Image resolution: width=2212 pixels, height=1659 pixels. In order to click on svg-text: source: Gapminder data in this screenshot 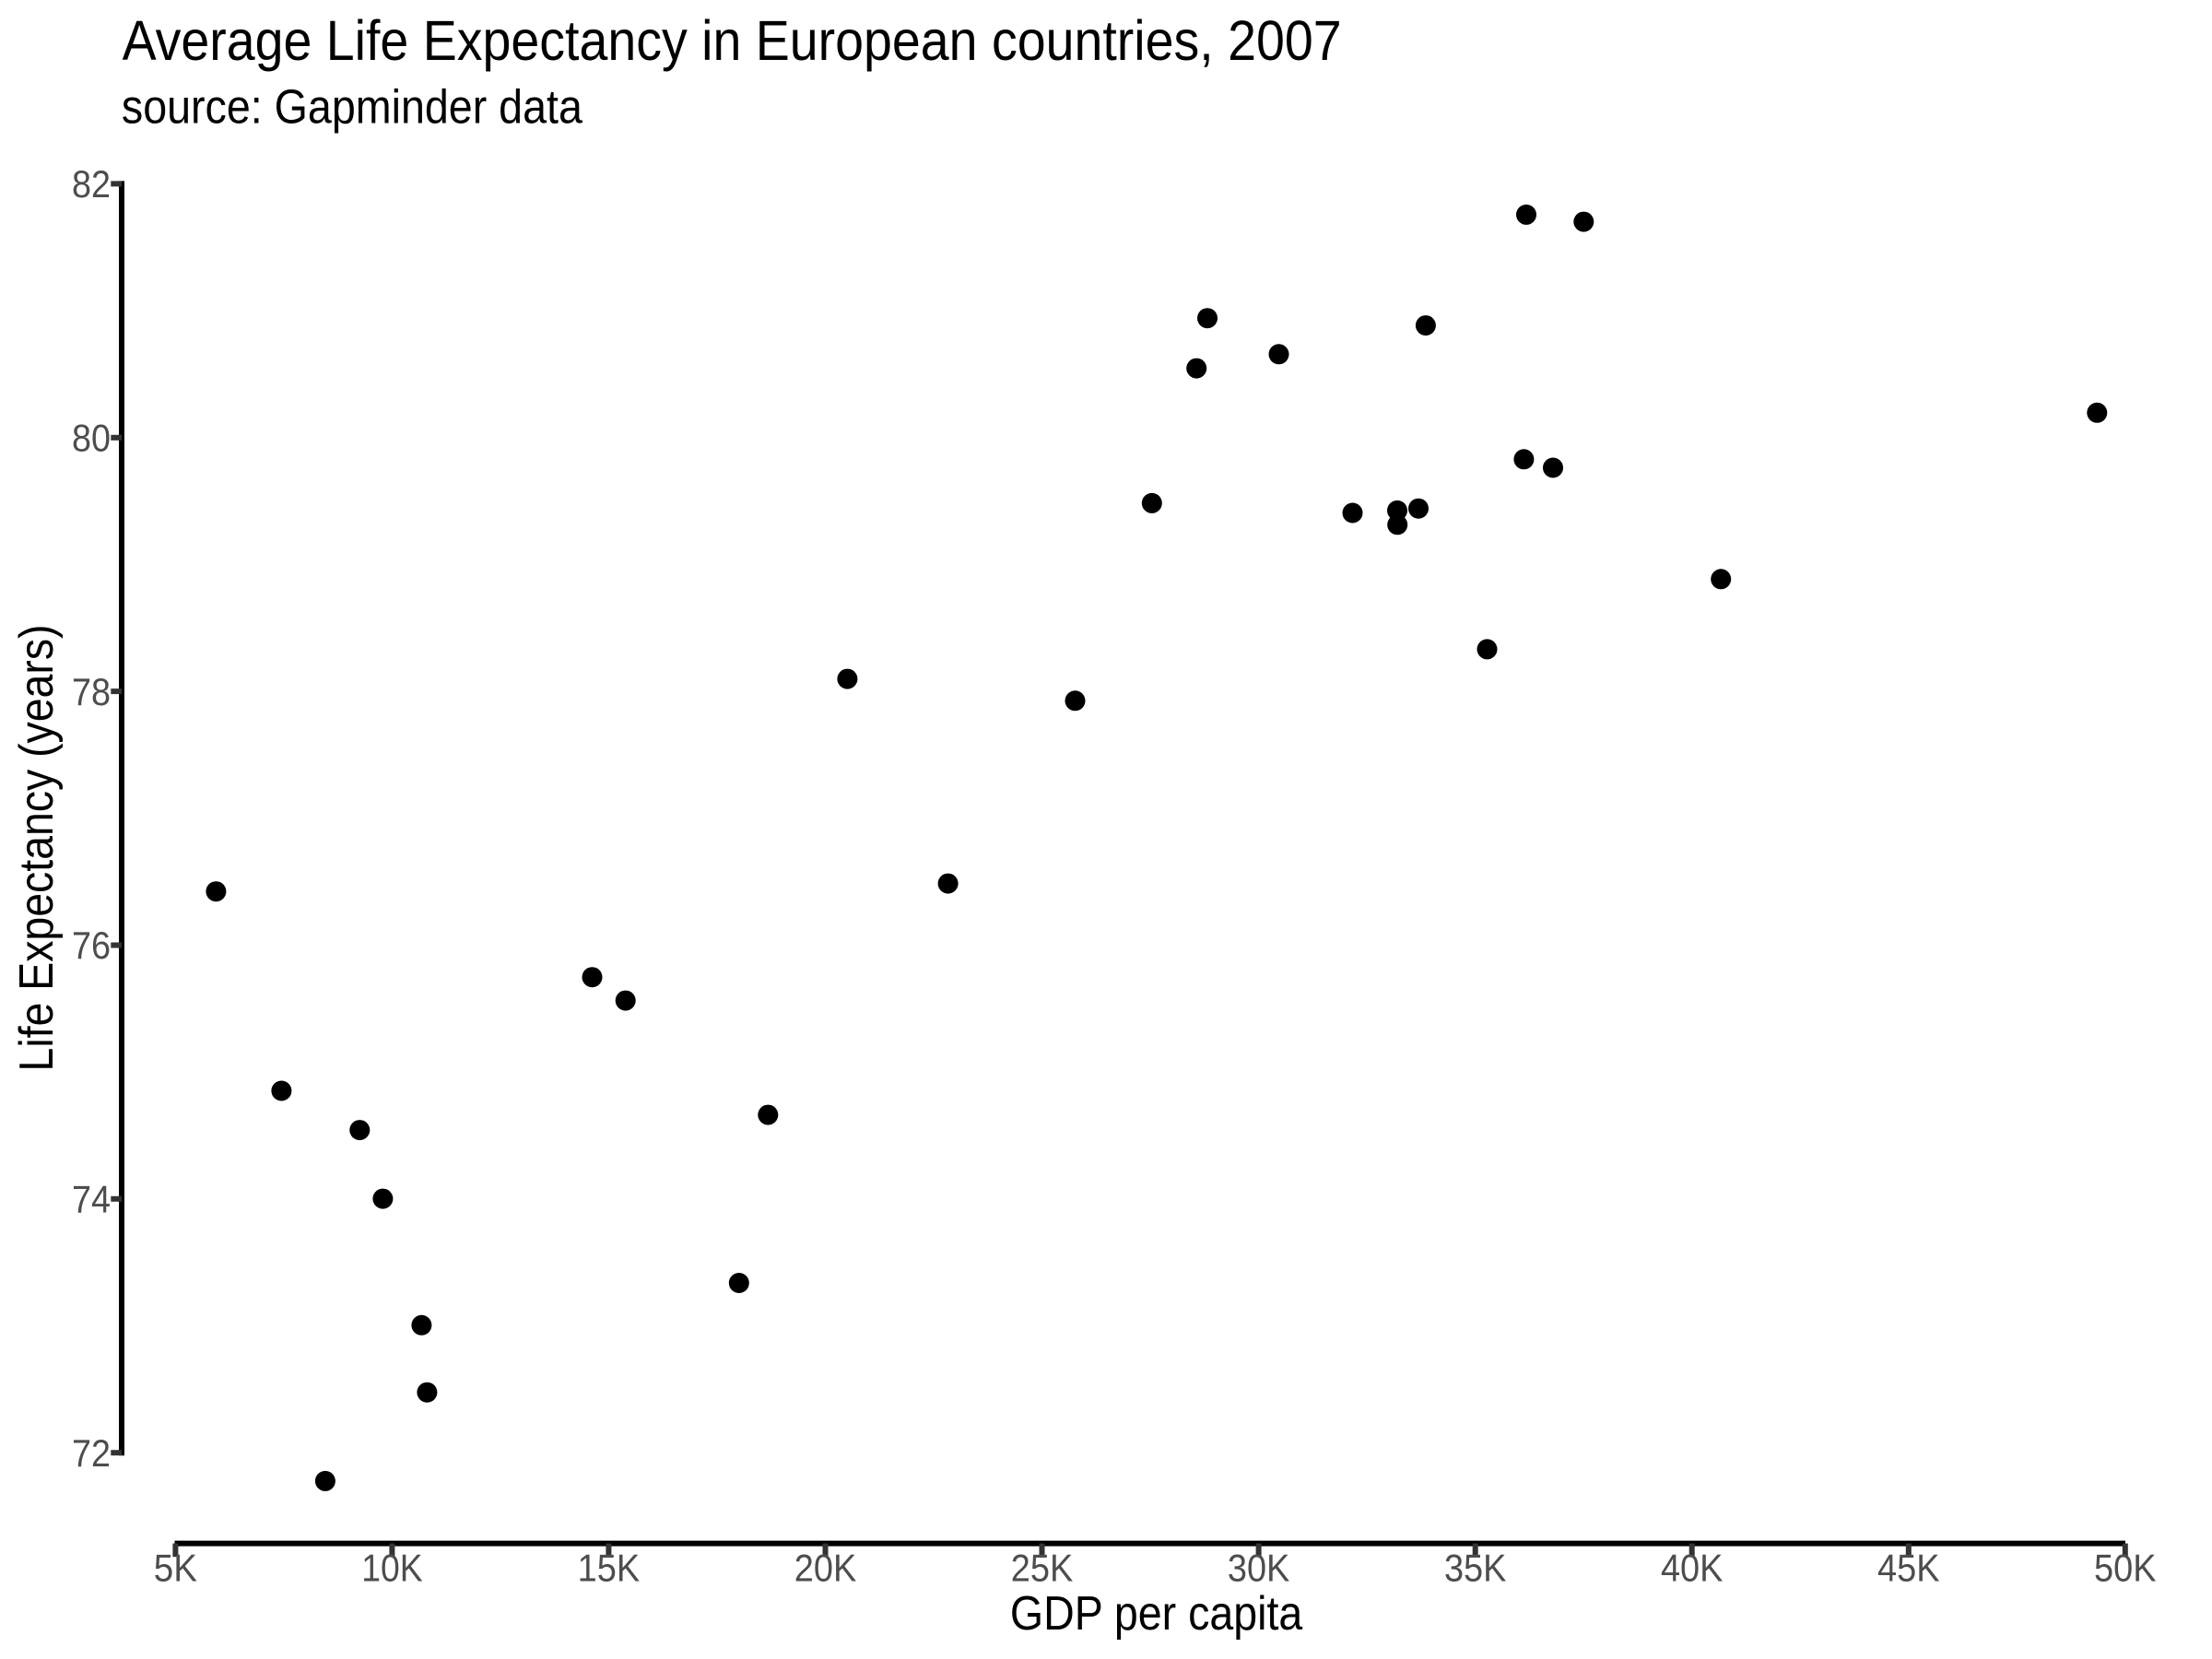, I will do `click(352, 108)`.